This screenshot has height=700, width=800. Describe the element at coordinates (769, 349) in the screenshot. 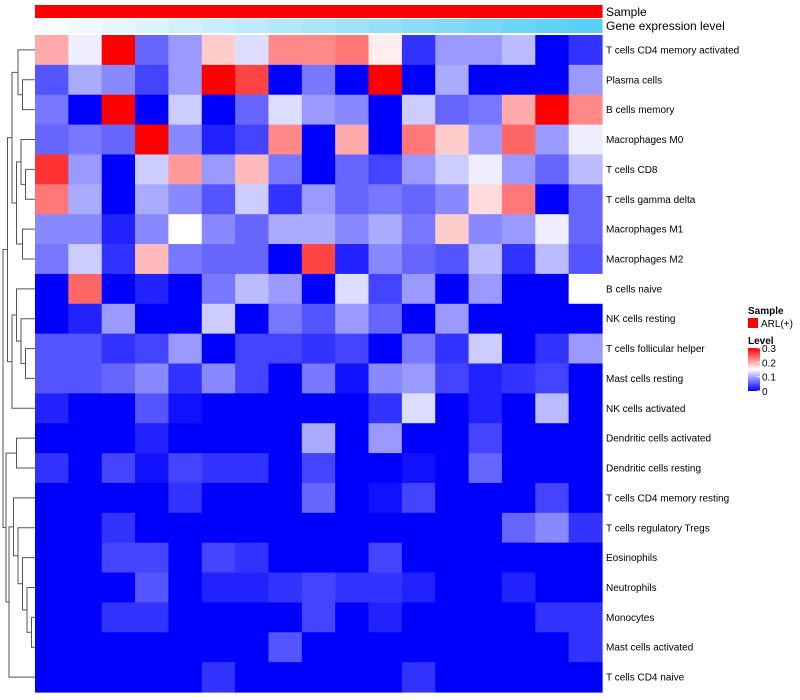

I see `legend-tick-label: 0.3` at that location.